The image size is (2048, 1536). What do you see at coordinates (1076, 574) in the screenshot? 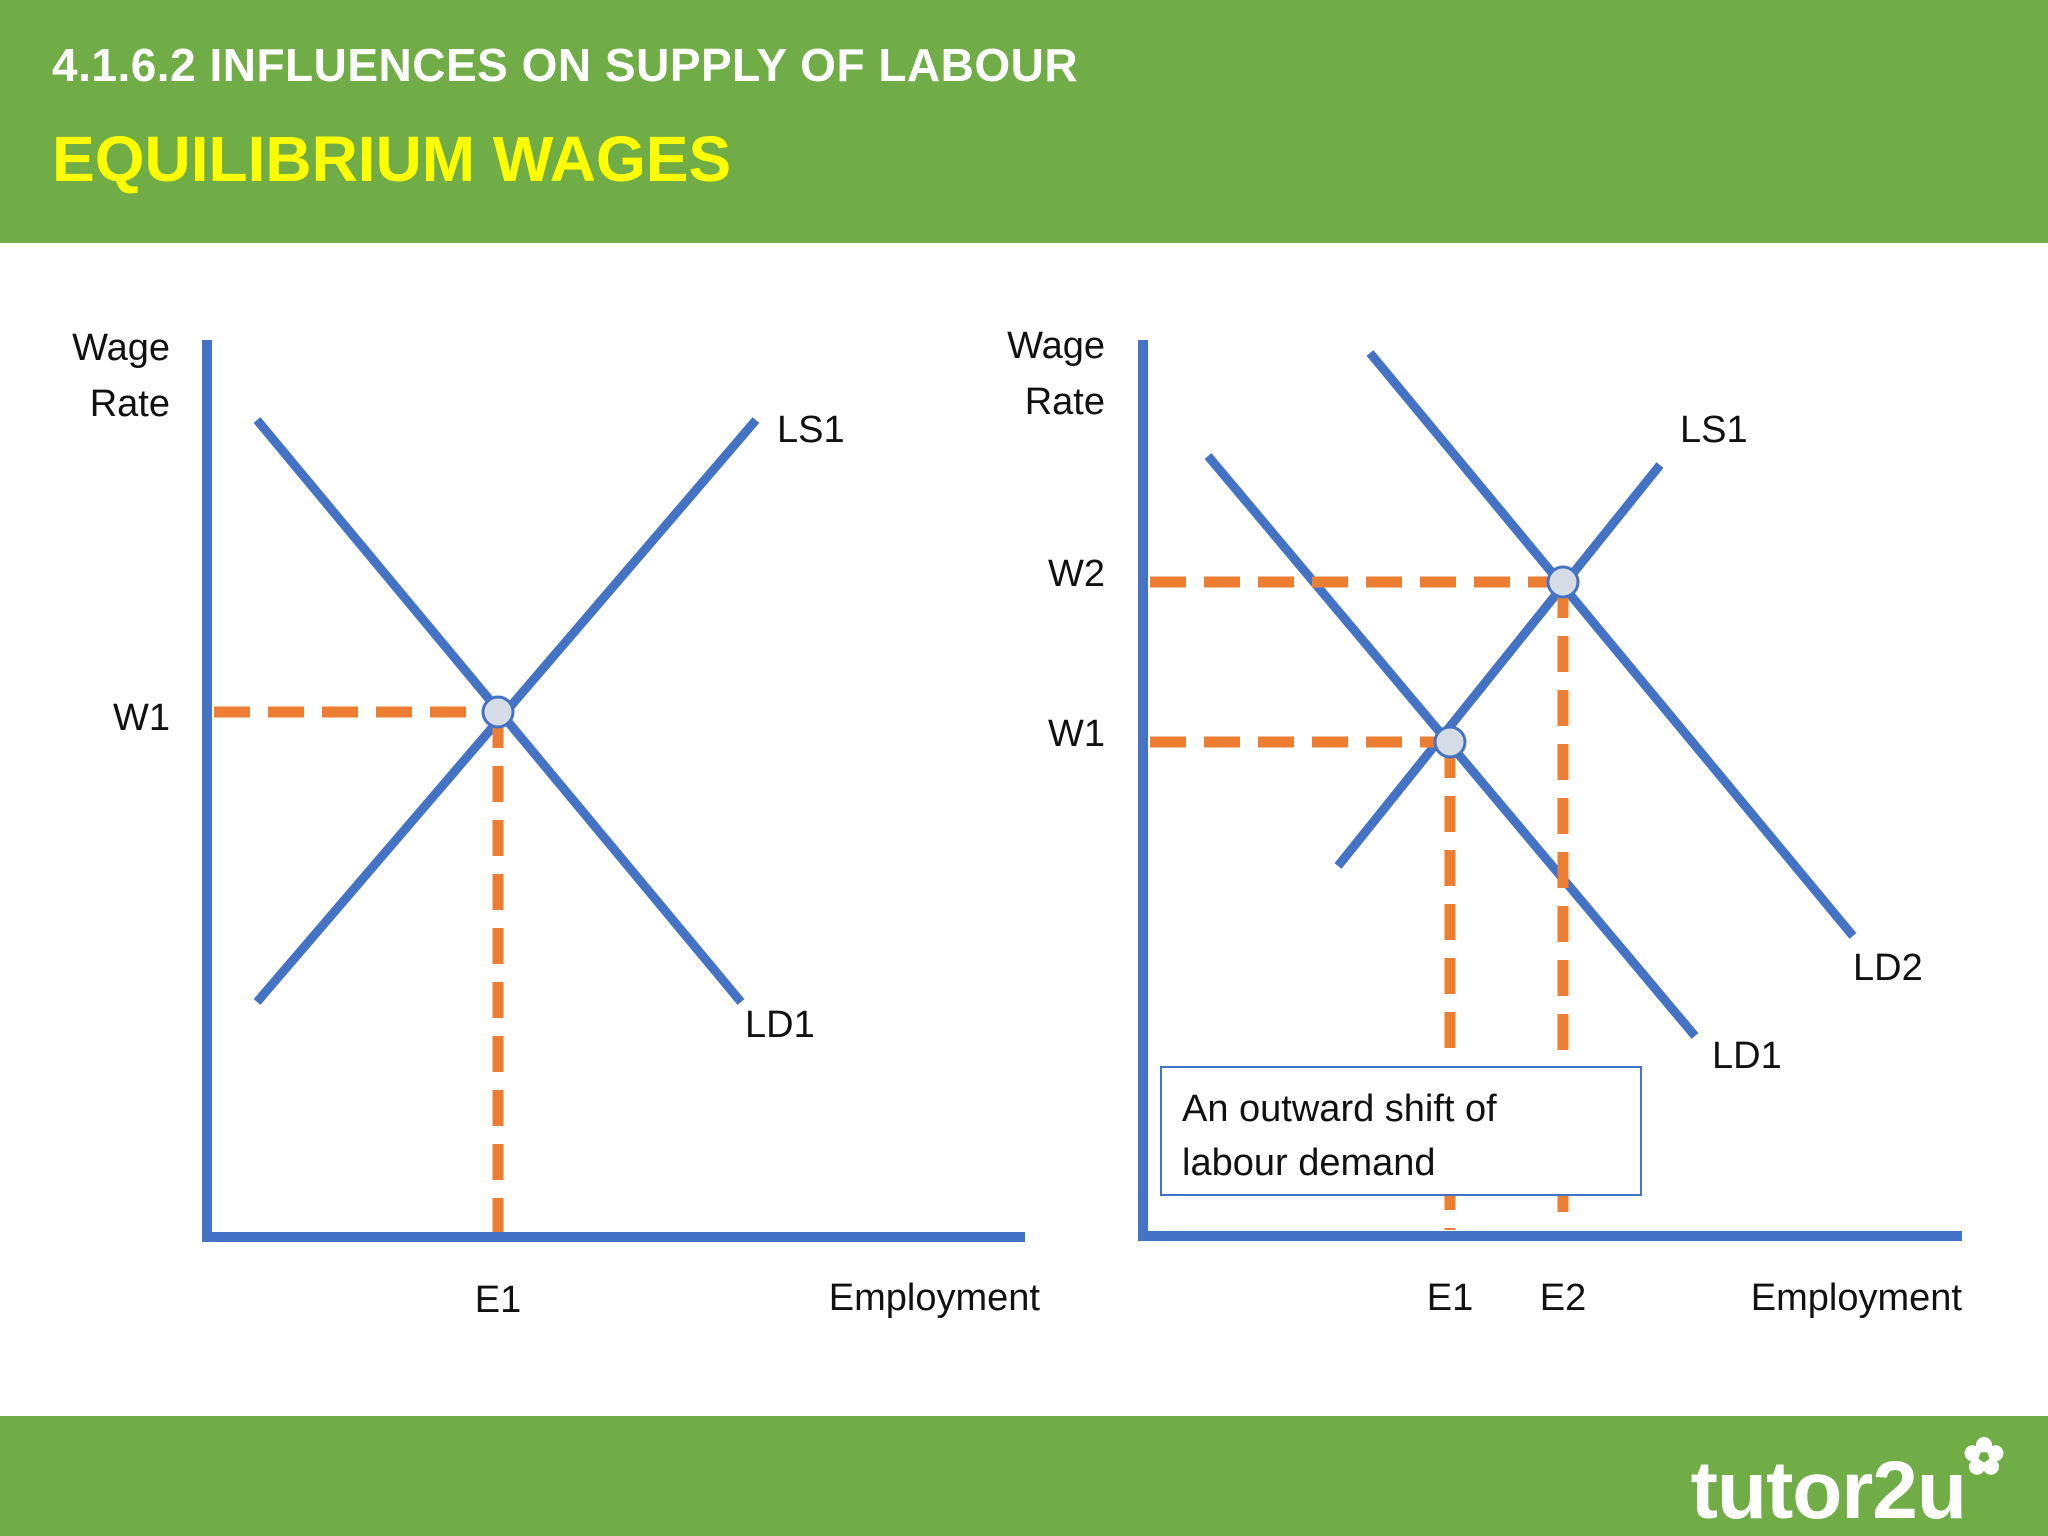
I see `right-wage2-label: W2` at bounding box center [1076, 574].